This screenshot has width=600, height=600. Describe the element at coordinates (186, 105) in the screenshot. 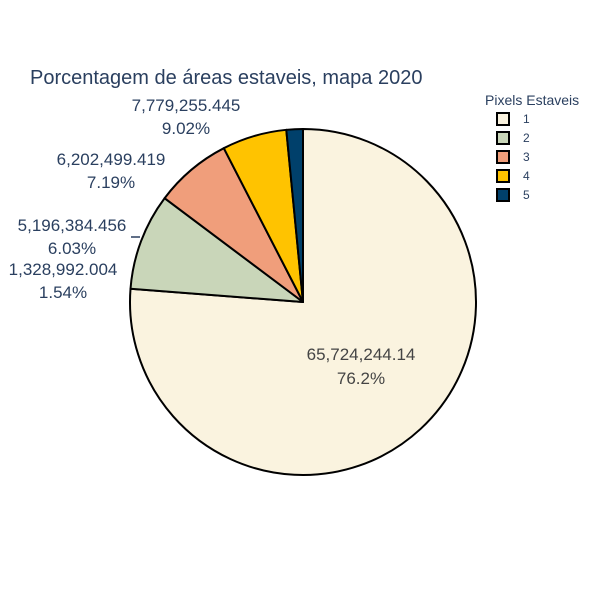

I see `slice-value-label-2: 7,779,255.445` at that location.